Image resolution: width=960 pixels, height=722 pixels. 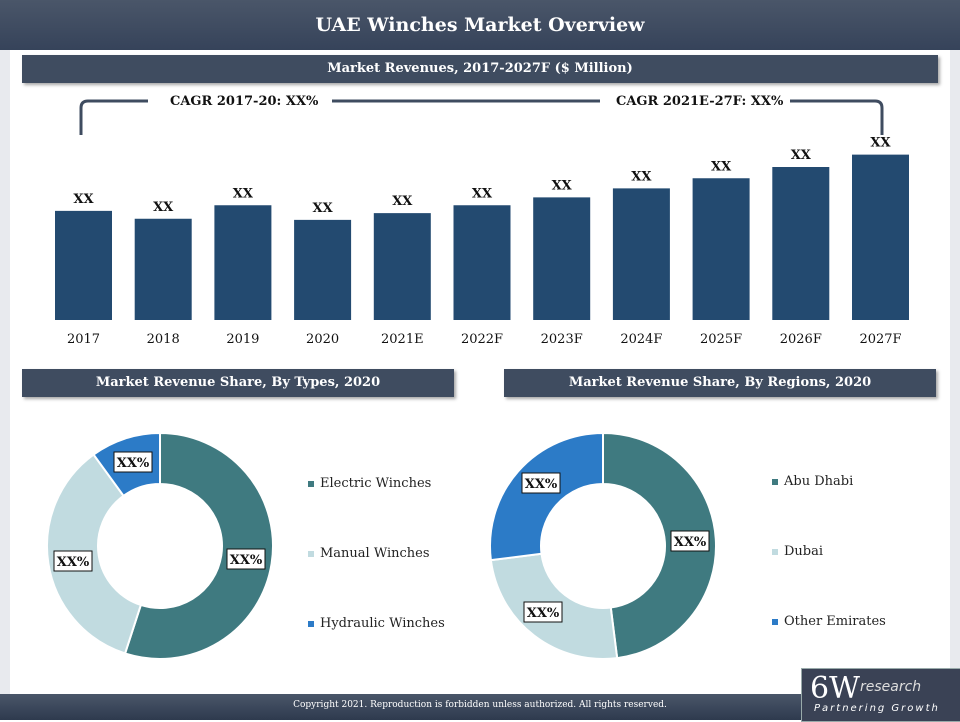 I want to click on types-legend-label: Manual Winches, so click(x=375, y=553).